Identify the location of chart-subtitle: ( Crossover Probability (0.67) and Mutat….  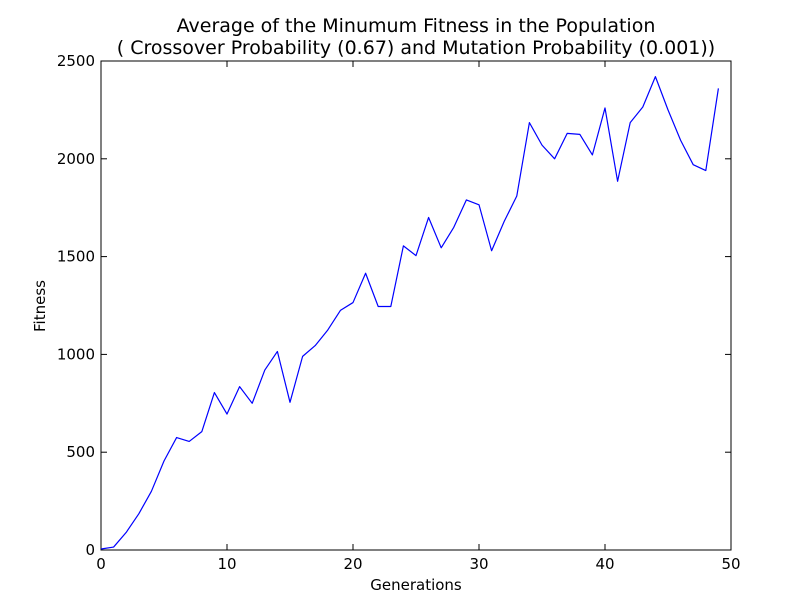
(416, 48).